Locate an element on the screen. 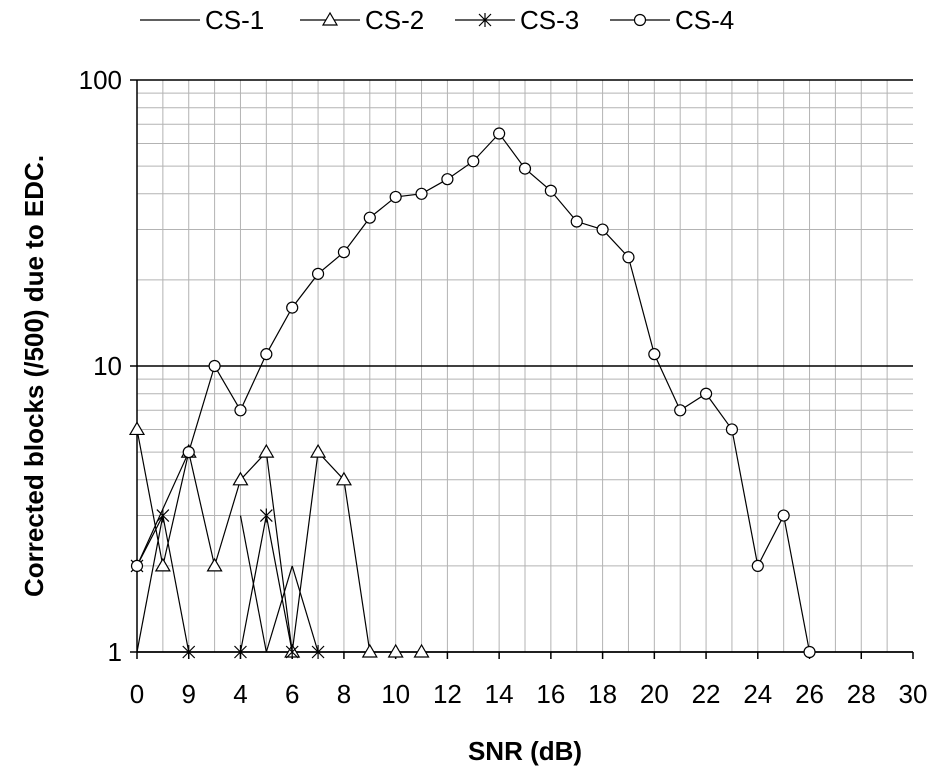 The image size is (937, 780). x-tick-label: 30 is located at coordinates (913, 694).